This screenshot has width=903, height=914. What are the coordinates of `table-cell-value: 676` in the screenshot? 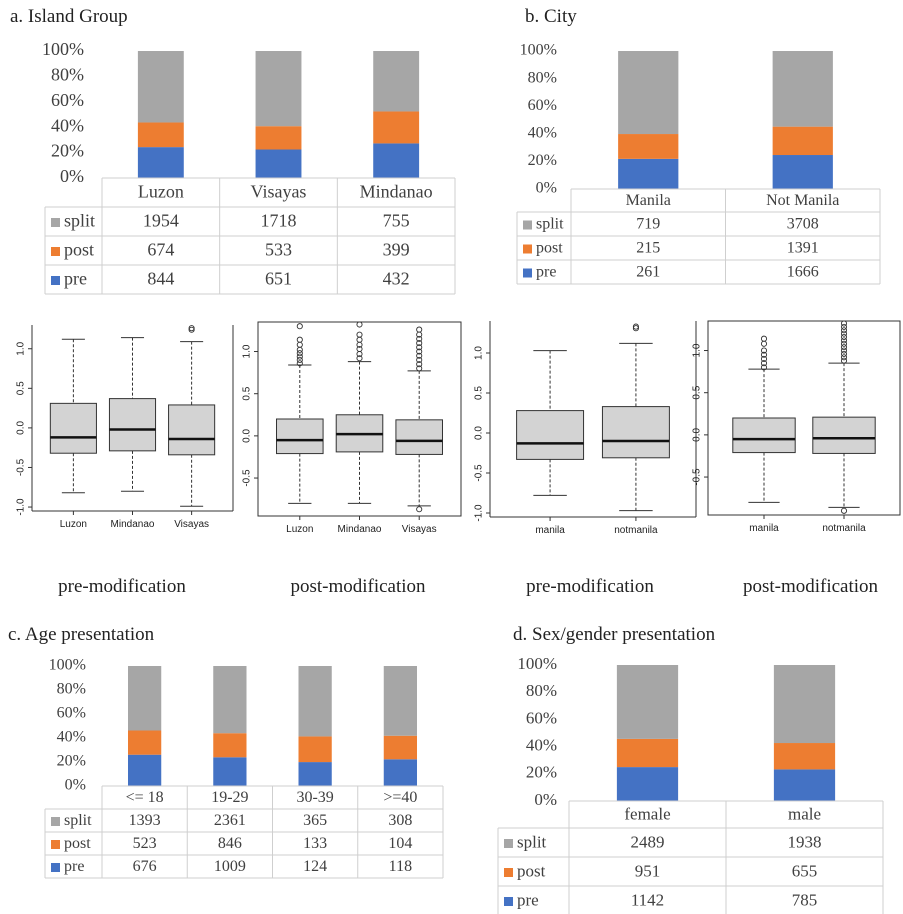 It's located at (145, 866).